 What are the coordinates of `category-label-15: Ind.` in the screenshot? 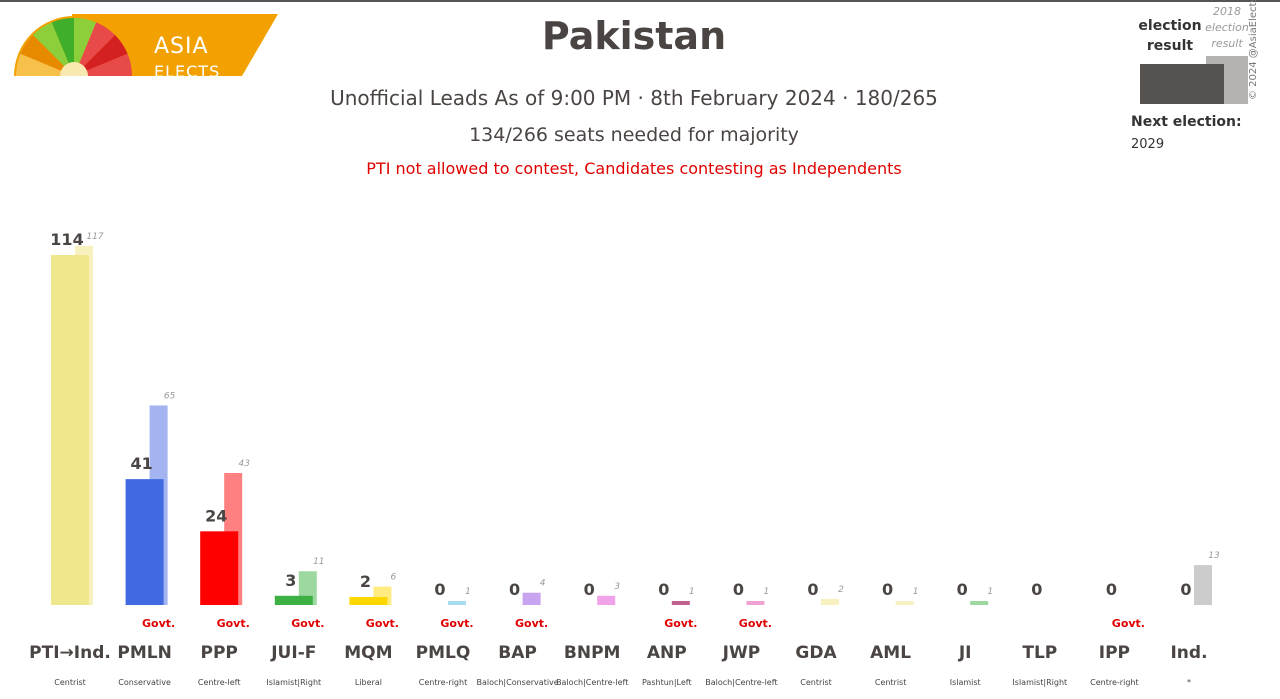 It's located at (1188, 653).